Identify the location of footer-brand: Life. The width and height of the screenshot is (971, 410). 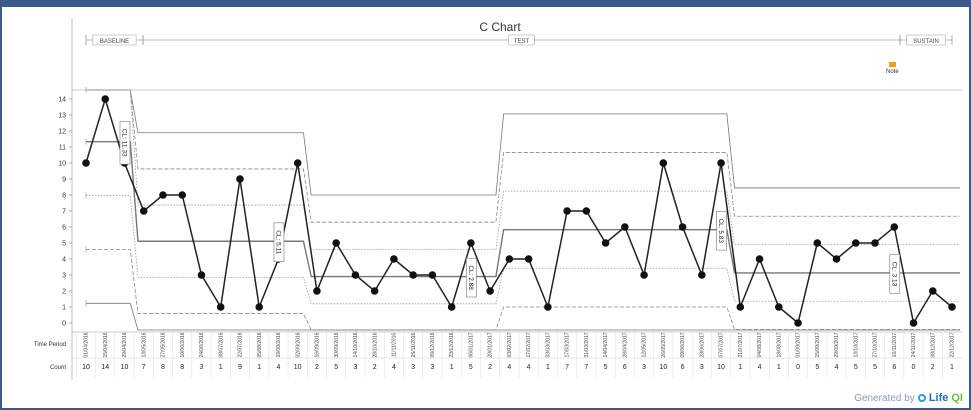
(938, 398).